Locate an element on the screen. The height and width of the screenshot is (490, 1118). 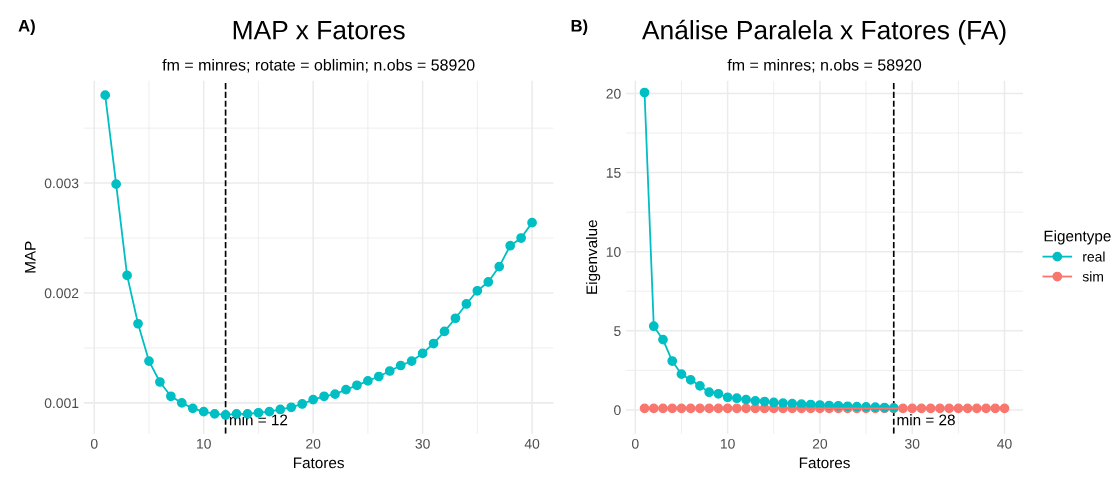
text: A) is located at coordinates (26, 27).